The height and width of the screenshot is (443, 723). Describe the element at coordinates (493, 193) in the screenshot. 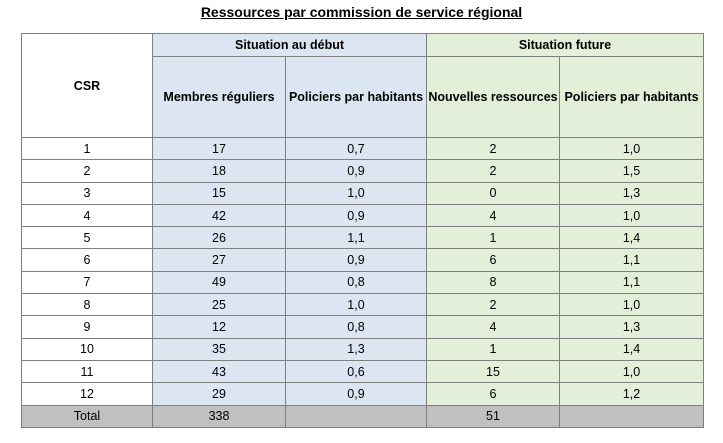

I see `cell-new-resources: 0` at that location.